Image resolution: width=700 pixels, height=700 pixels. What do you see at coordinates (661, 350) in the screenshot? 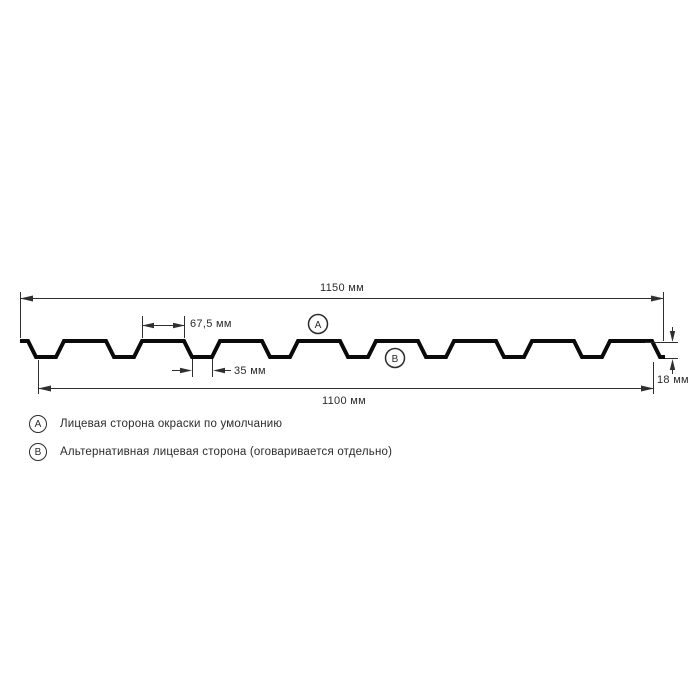
I see `dimension-height` at bounding box center [661, 350].